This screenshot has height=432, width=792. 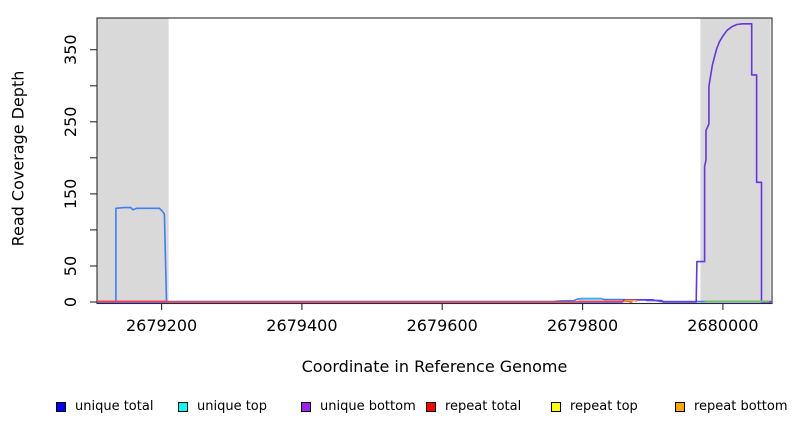 What do you see at coordinates (483, 406) in the screenshot?
I see `legend-label: repeat total` at bounding box center [483, 406].